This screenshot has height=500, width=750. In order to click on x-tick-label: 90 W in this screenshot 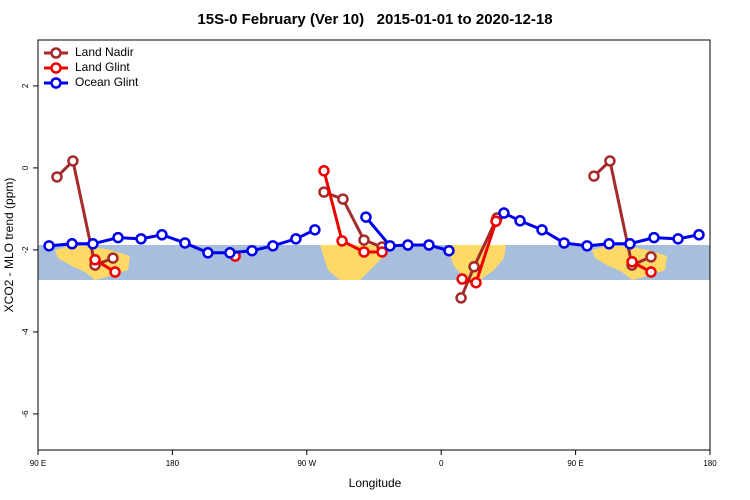, I will do `click(306, 463)`.